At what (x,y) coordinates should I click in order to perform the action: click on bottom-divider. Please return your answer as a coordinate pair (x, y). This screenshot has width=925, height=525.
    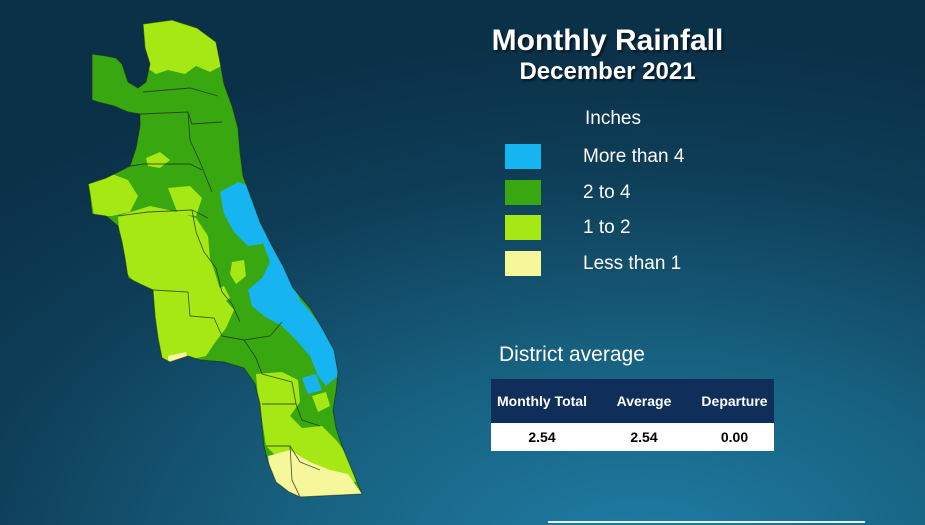
    Looking at the image, I should click on (706, 522).